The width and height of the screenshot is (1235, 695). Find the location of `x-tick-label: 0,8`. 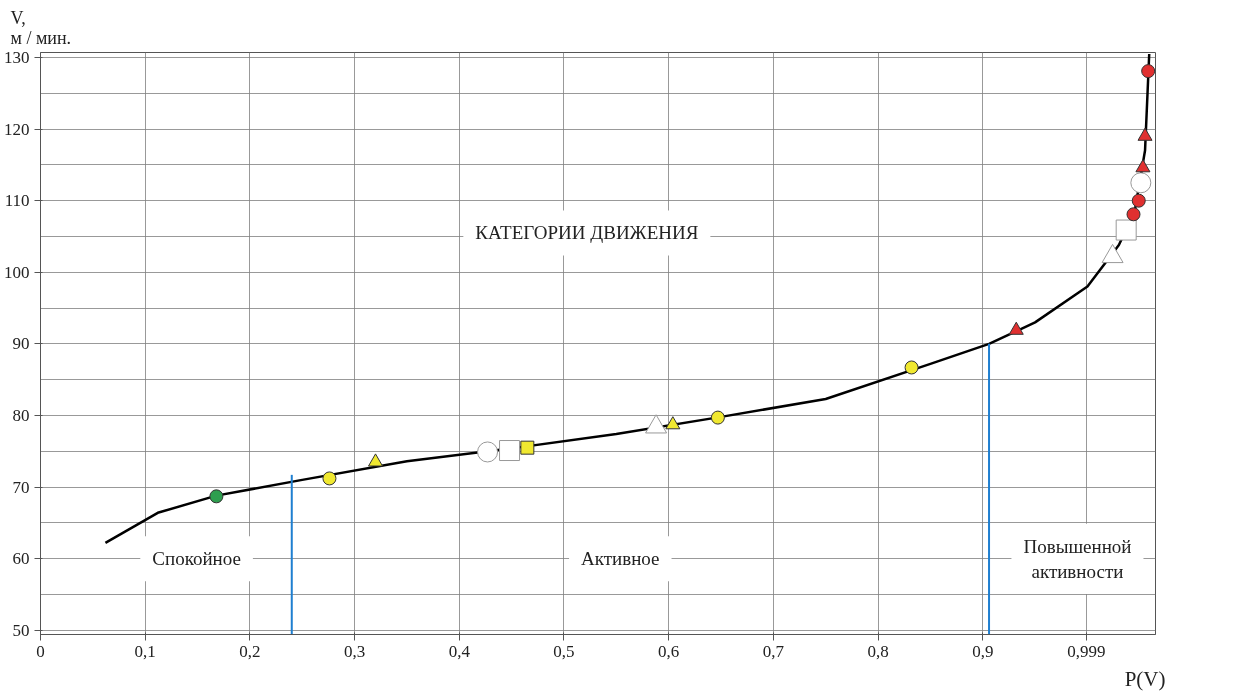

x-tick-label: 0,8 is located at coordinates (878, 651).